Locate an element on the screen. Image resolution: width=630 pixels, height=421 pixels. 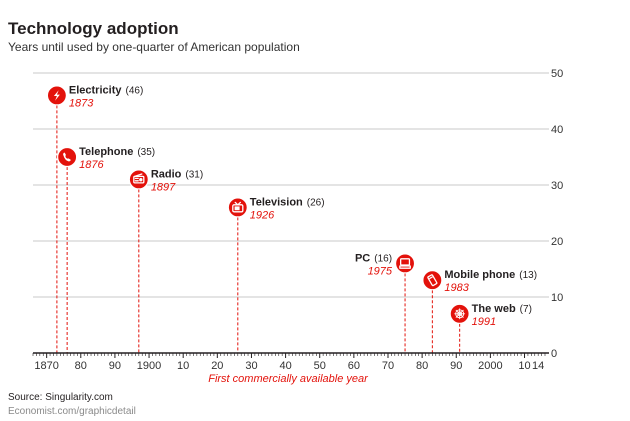
data-point-the-web: The web (7) 1991 is located at coordinates (490, 315).